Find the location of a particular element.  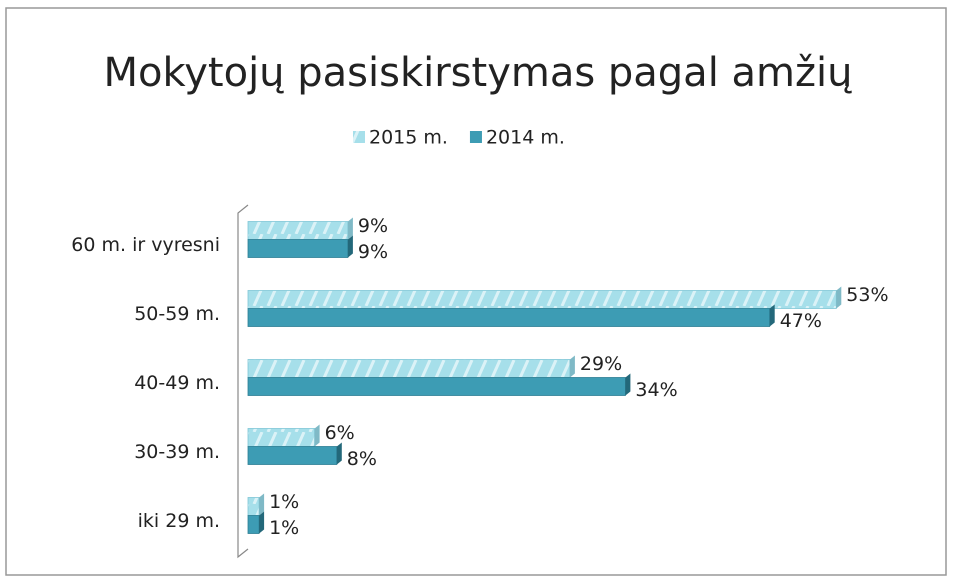

data-label: 47% is located at coordinates (801, 321).